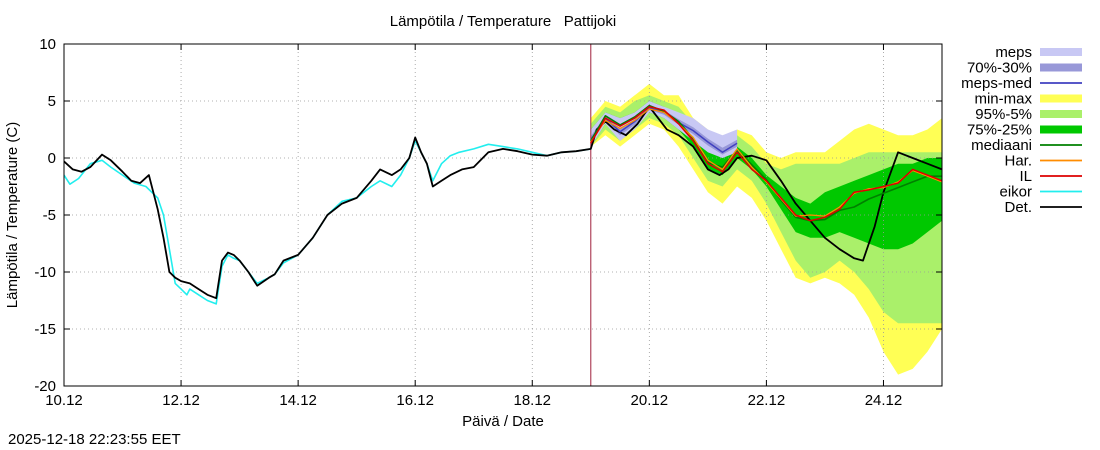 The height and width of the screenshot is (450, 1100). I want to click on legend-label: Det., so click(1018, 207).